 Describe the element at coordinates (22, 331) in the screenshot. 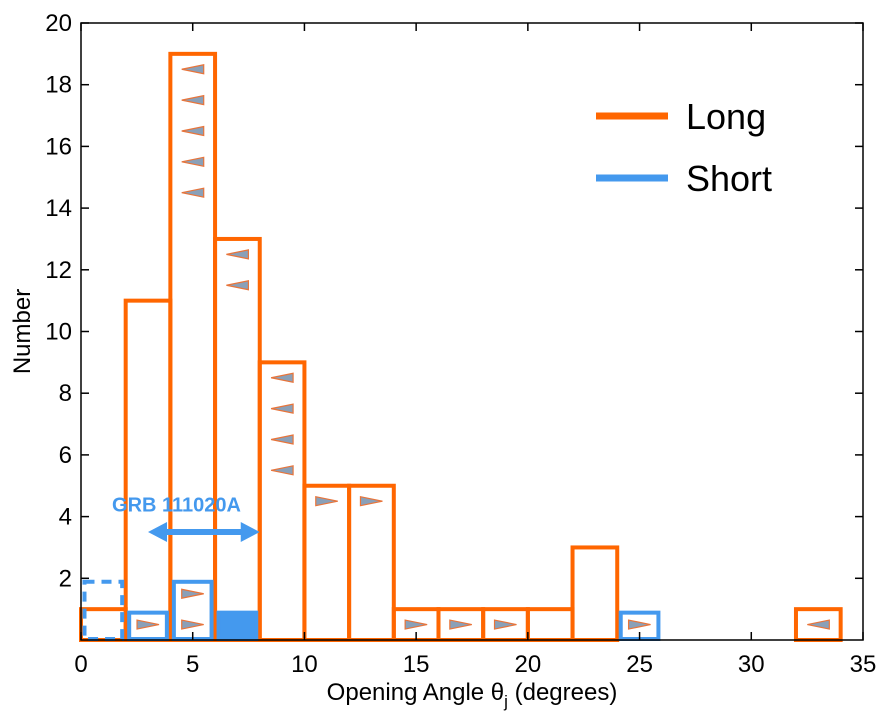

I see `y-axis-label: Number` at that location.